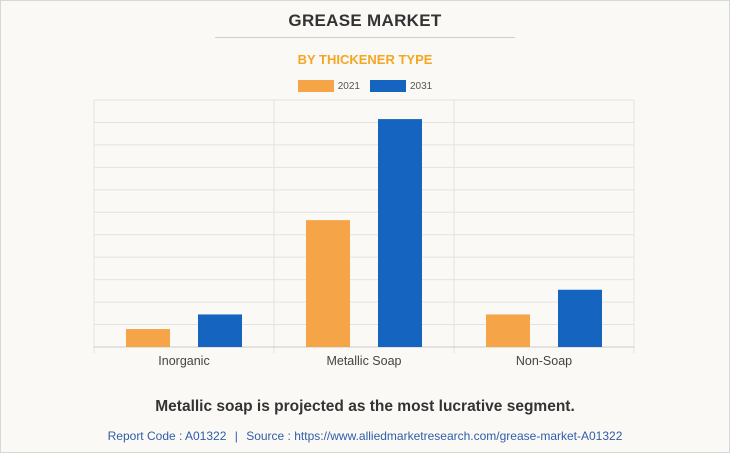 Image resolution: width=730 pixels, height=453 pixels. What do you see at coordinates (328, 283) in the screenshot?
I see `bar-metallic-soap-2021` at bounding box center [328, 283].